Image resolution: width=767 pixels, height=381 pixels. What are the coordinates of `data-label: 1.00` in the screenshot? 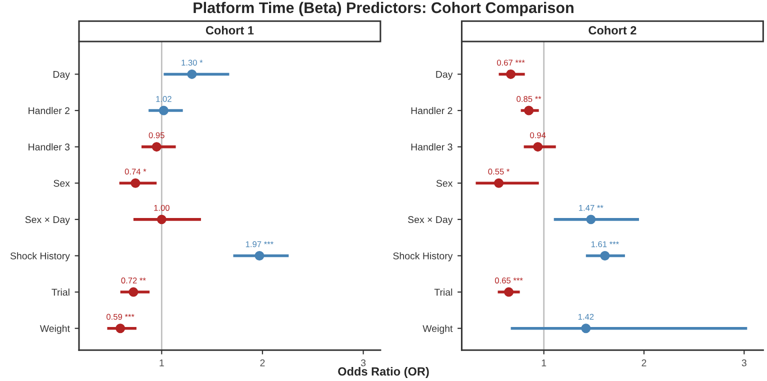 It's located at (162, 207).